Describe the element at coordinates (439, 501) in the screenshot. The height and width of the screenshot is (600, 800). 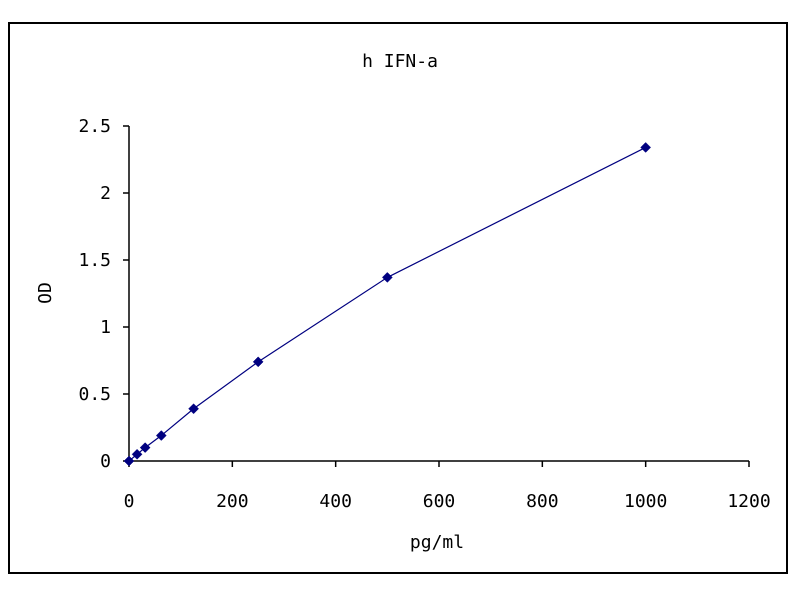
I see `x-tick-label: 600` at that location.